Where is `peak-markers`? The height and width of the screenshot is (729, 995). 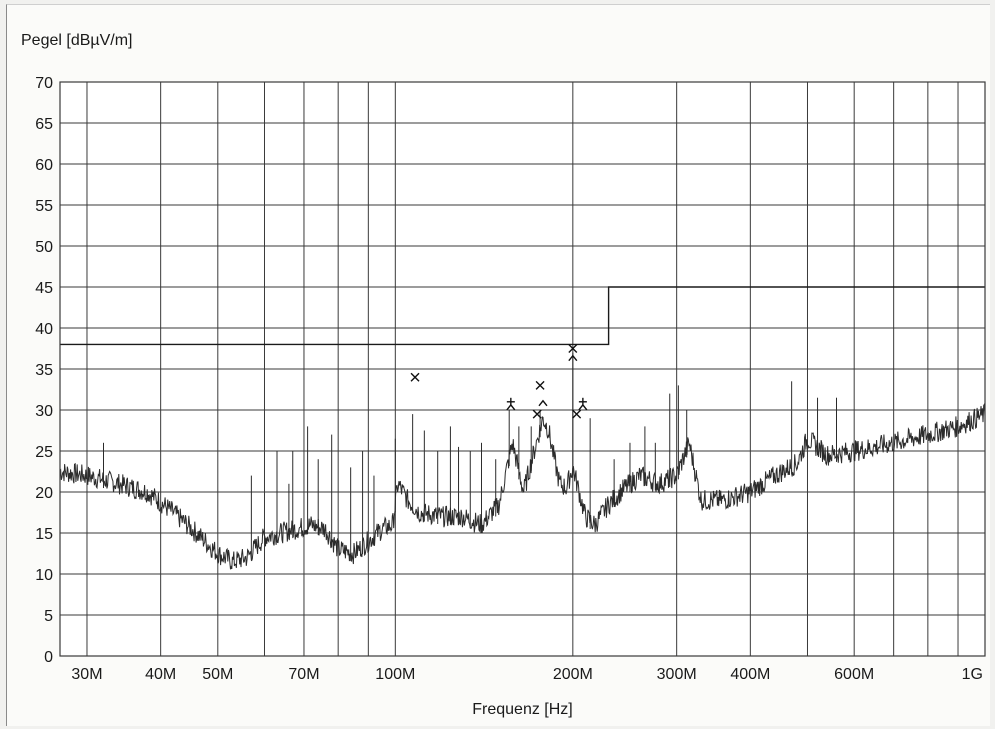
peak-markers is located at coordinates (499, 381).